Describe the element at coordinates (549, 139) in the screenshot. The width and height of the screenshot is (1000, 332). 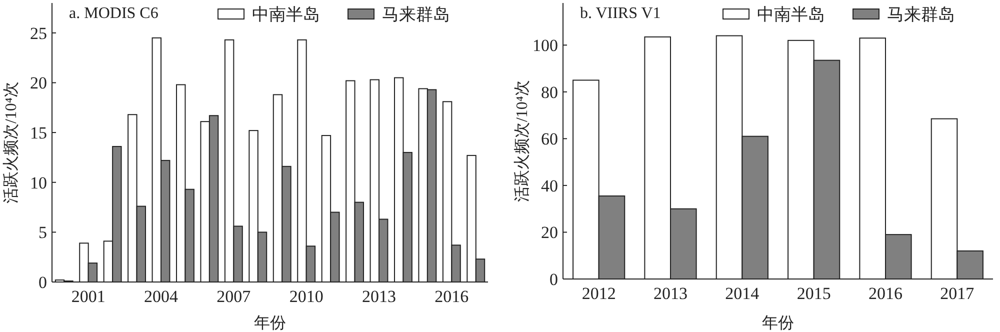
I see `y-tick-label: 60` at that location.